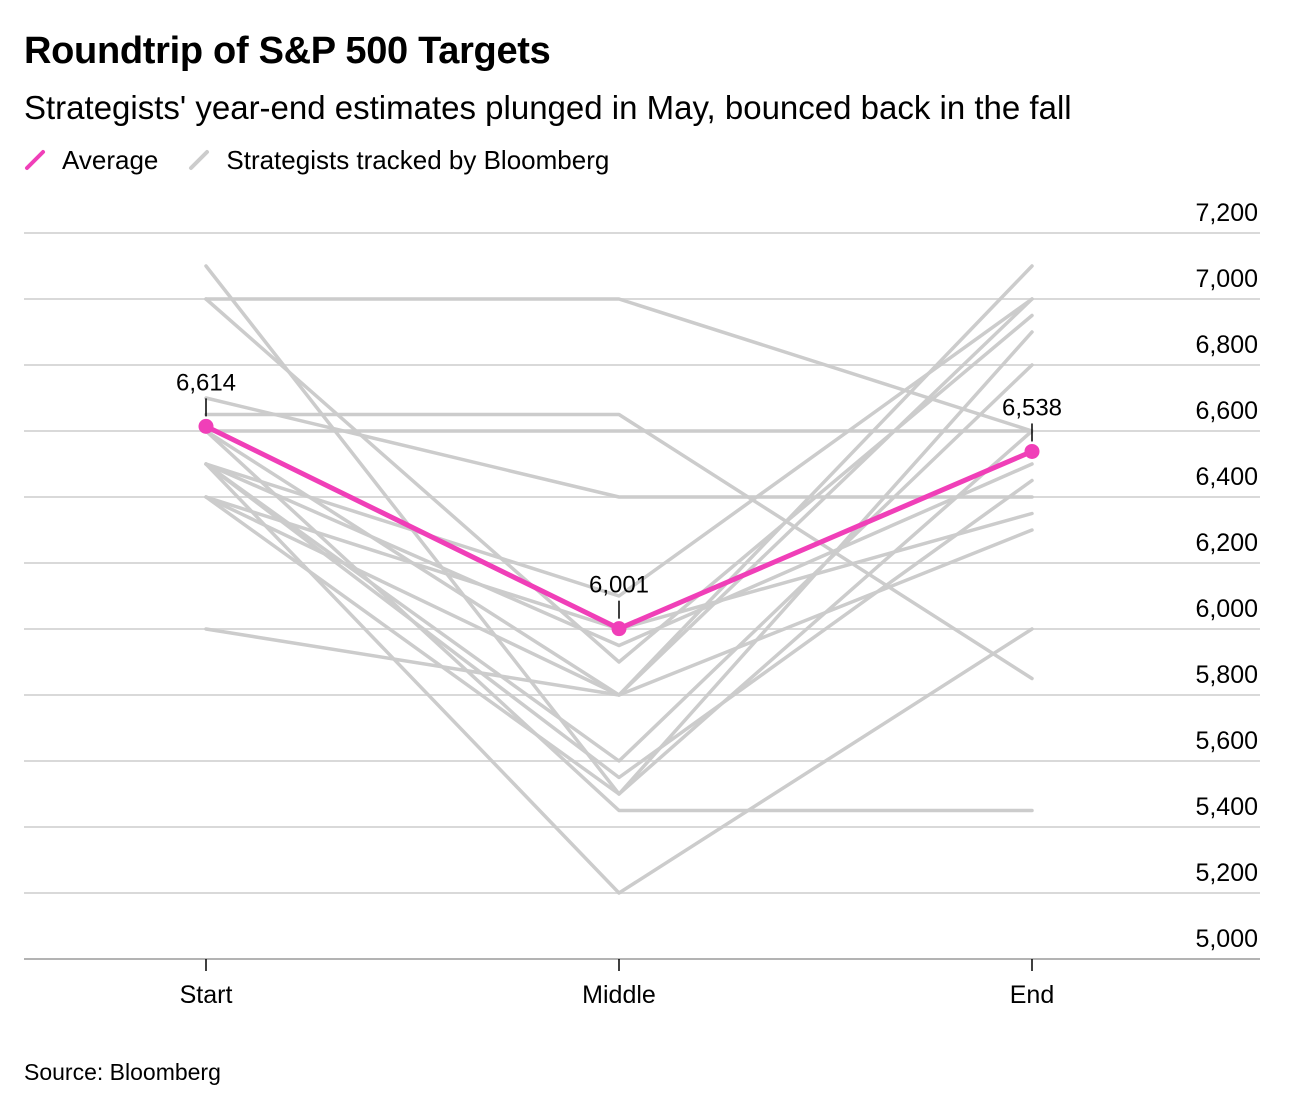  Describe the element at coordinates (1226, 675) in the screenshot. I see `y-tick-label: 5,800` at that location.